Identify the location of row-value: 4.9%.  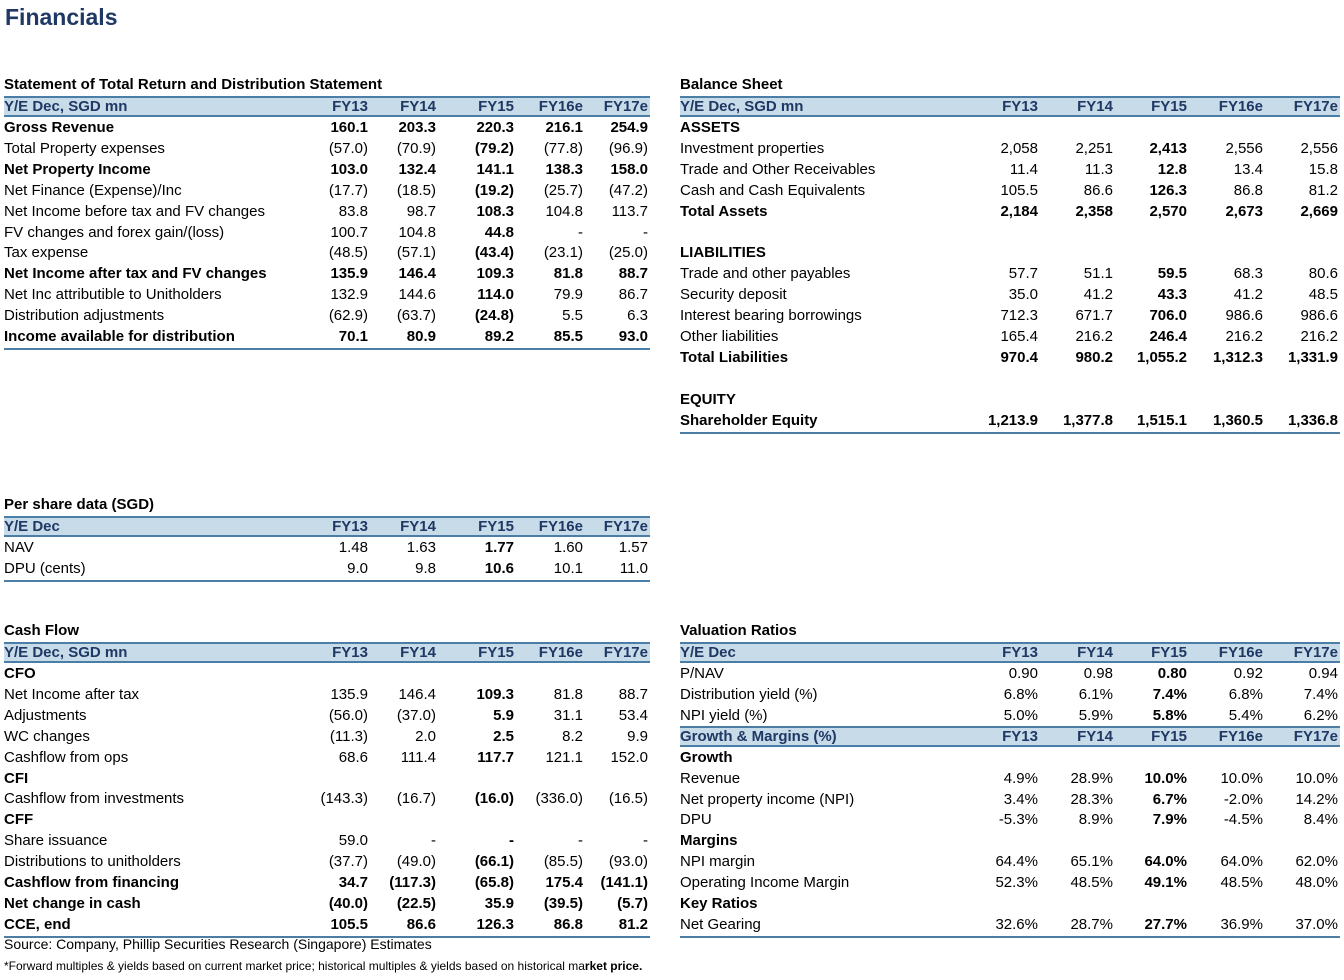
(1020, 778).